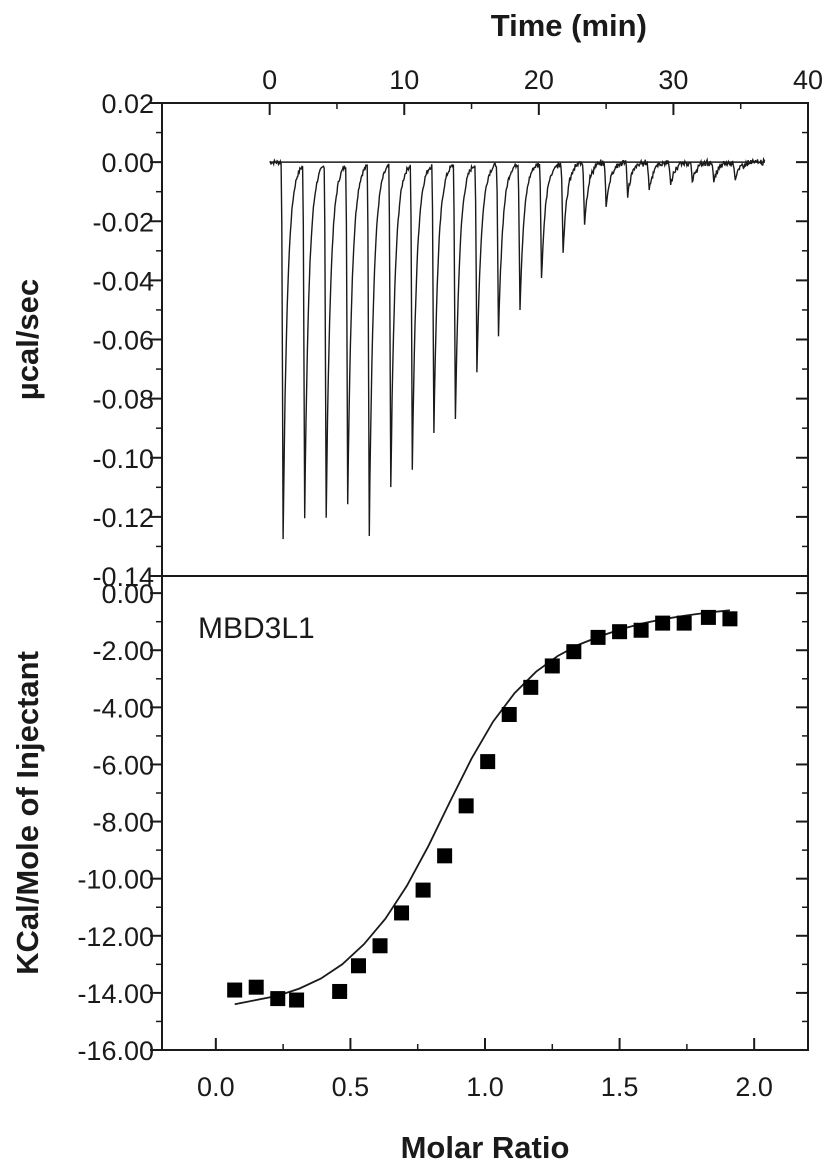 The image size is (837, 1164). I want to click on bottom-y-tick-label: -10.00, so click(115, 880).